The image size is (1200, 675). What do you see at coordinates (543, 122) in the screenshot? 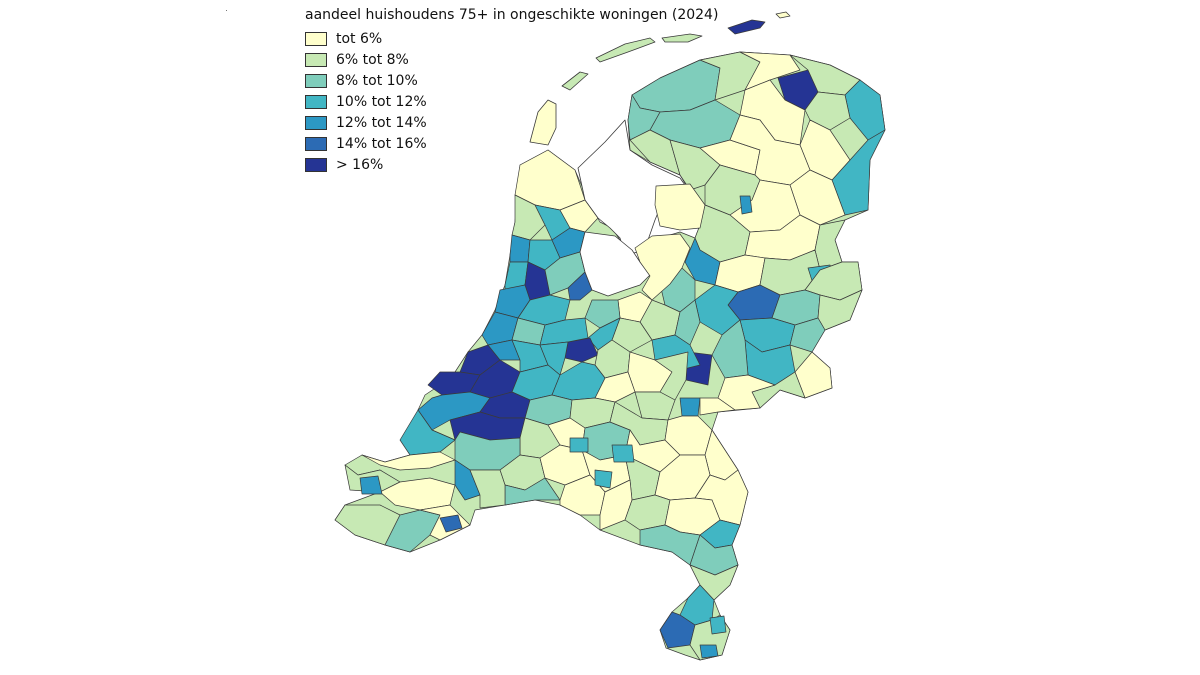
I see `island-texel` at bounding box center [543, 122].